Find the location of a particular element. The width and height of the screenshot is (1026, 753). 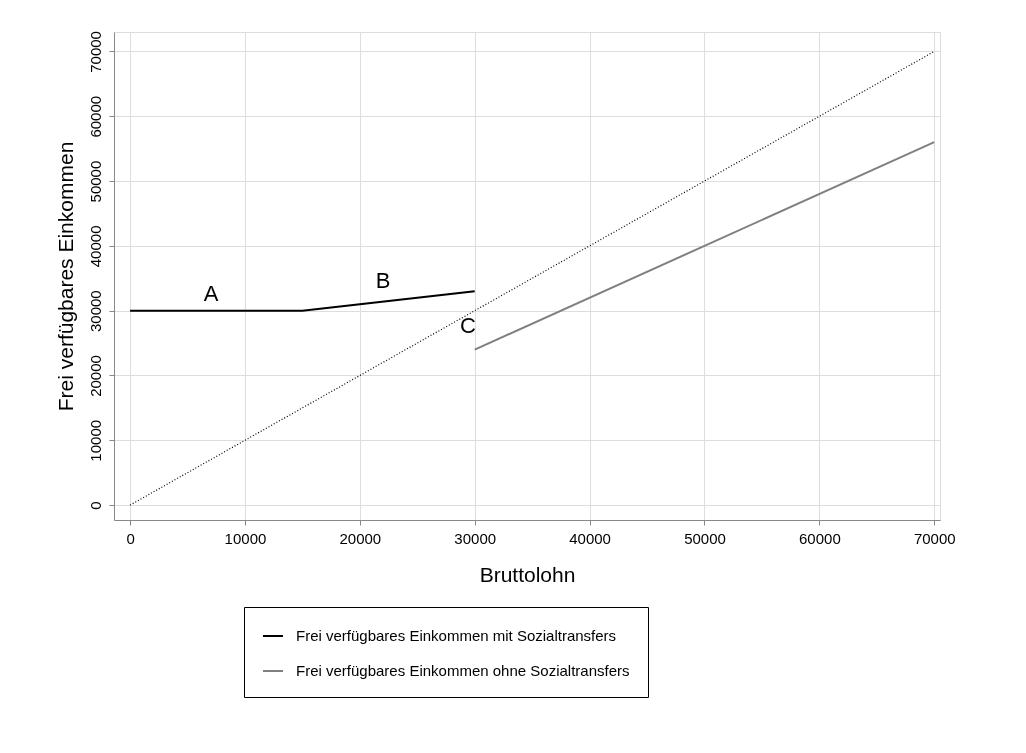

y-axis-title: Frei verfügbares Einkommen is located at coordinates (65, 276).